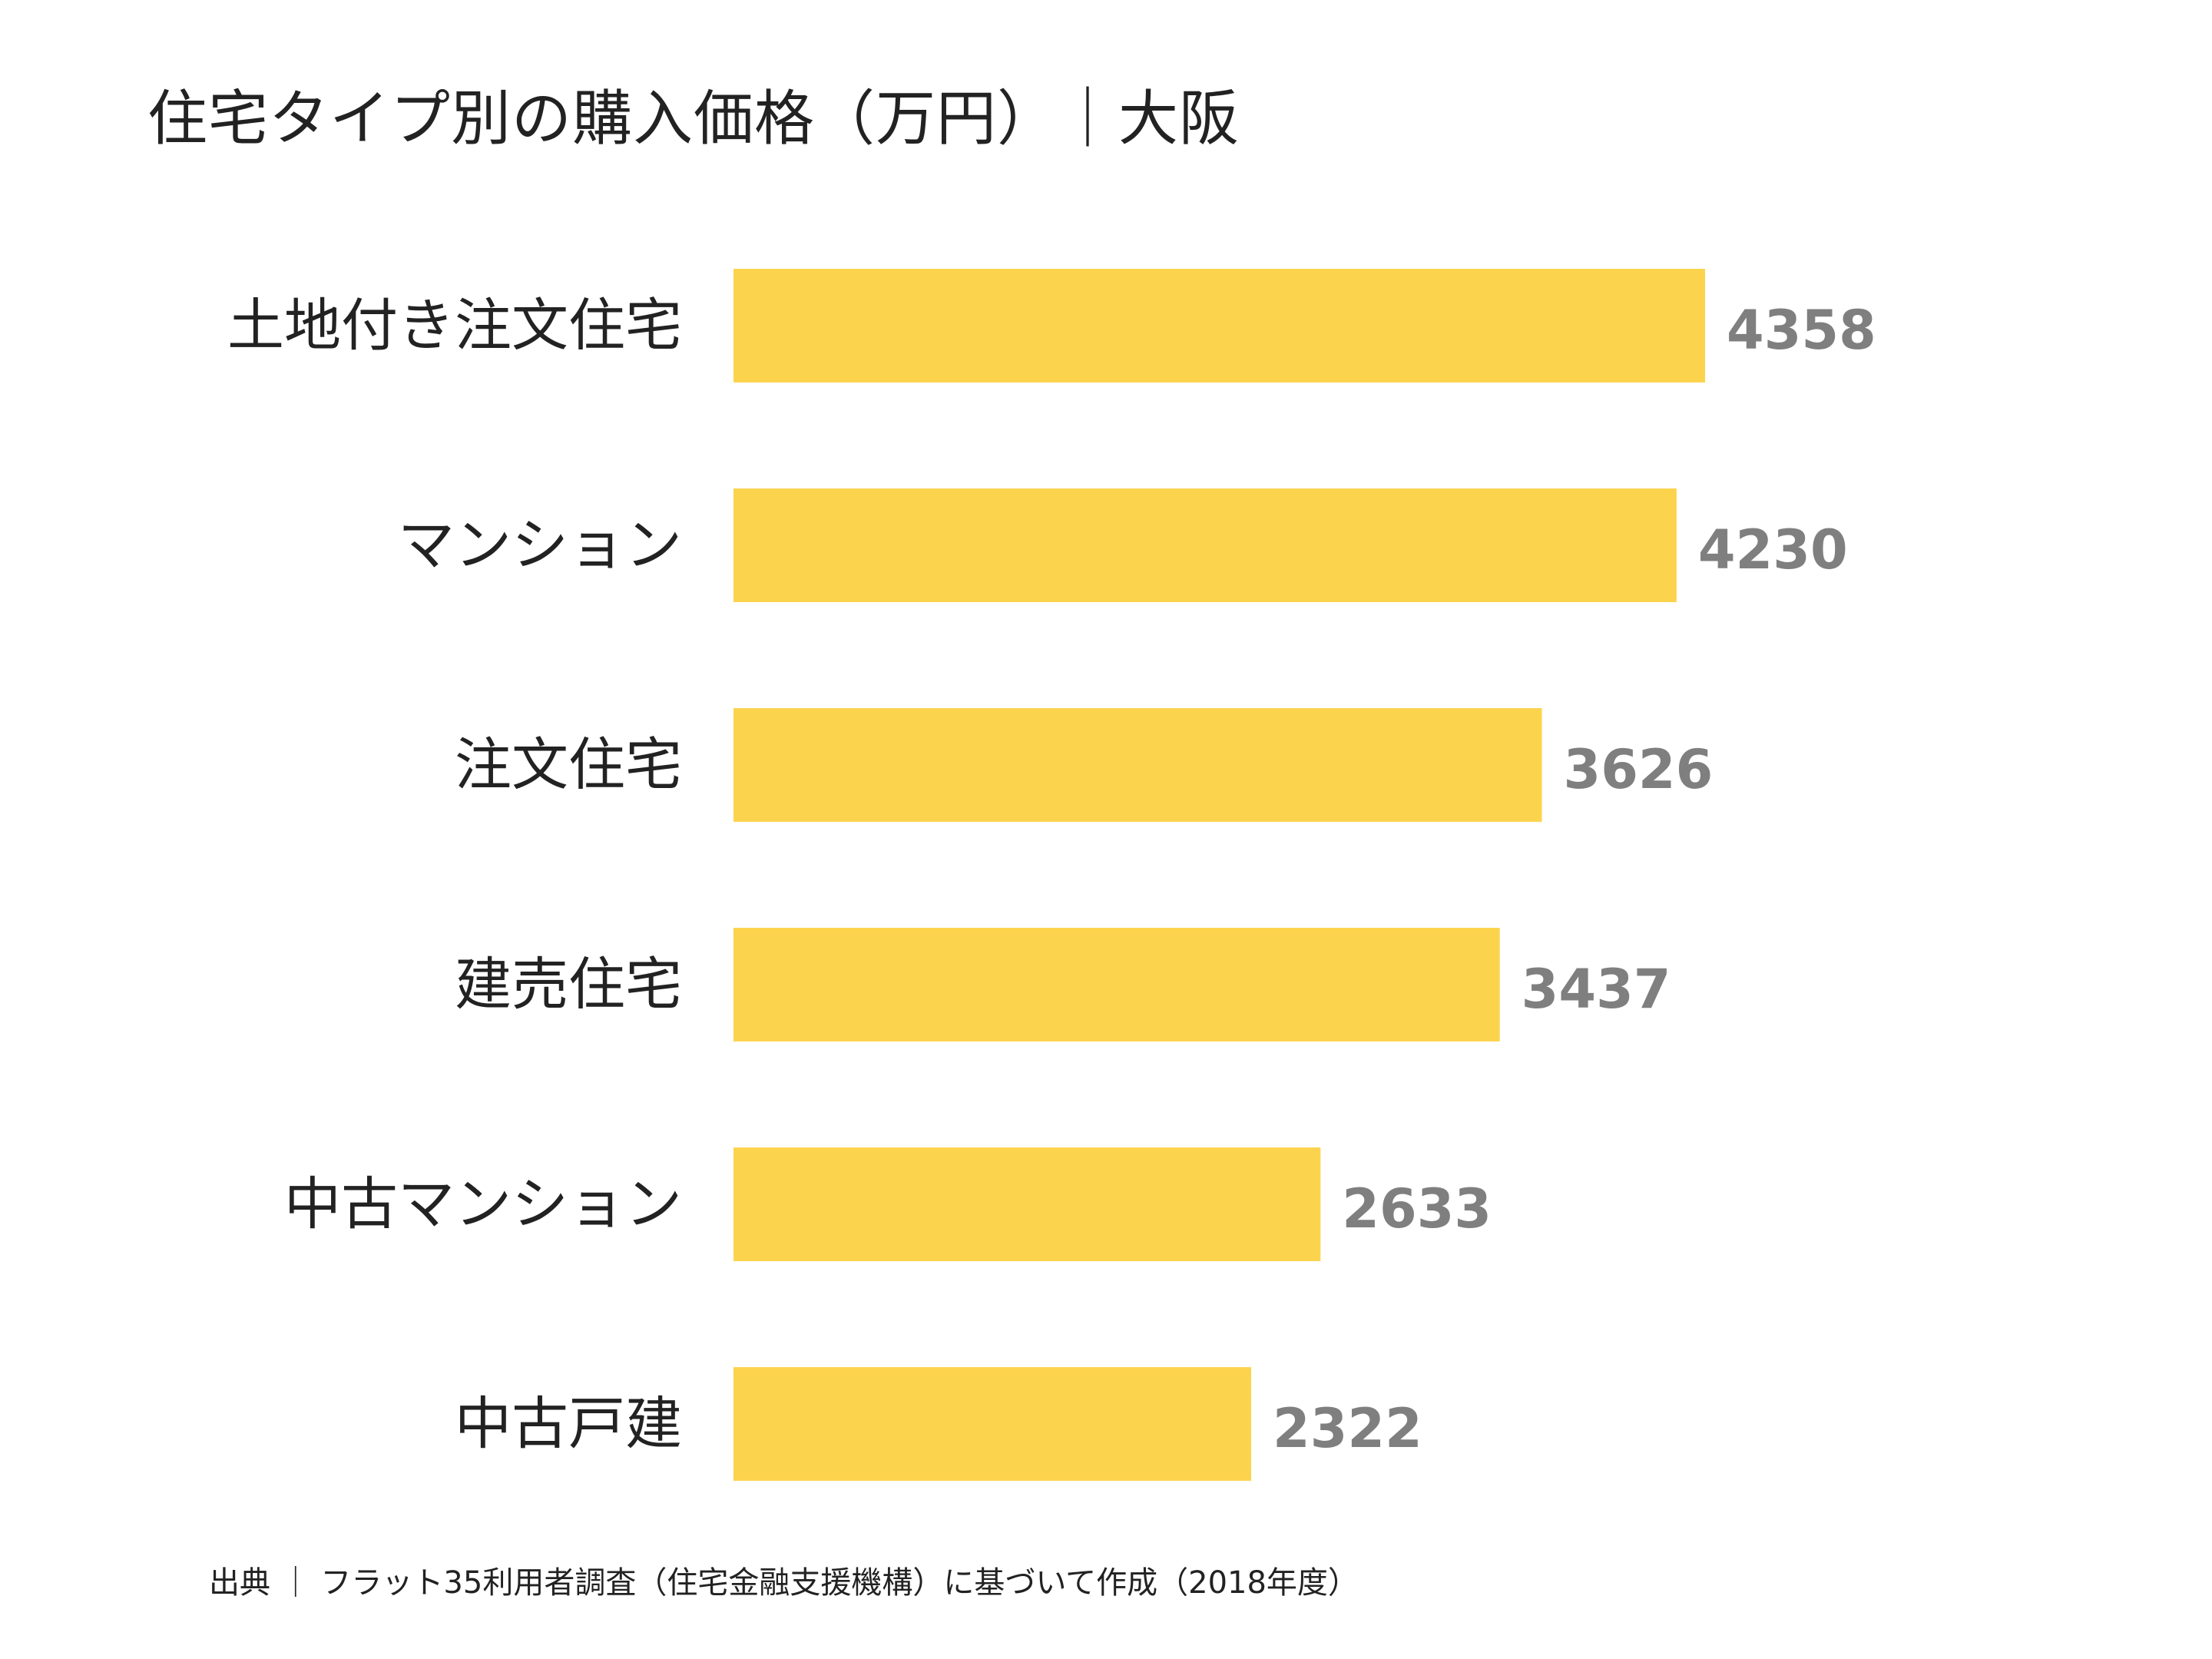 This screenshot has height=1659, width=2212. Describe the element at coordinates (1348, 1428) in the screenshot. I see `value-label: 2322` at that location.